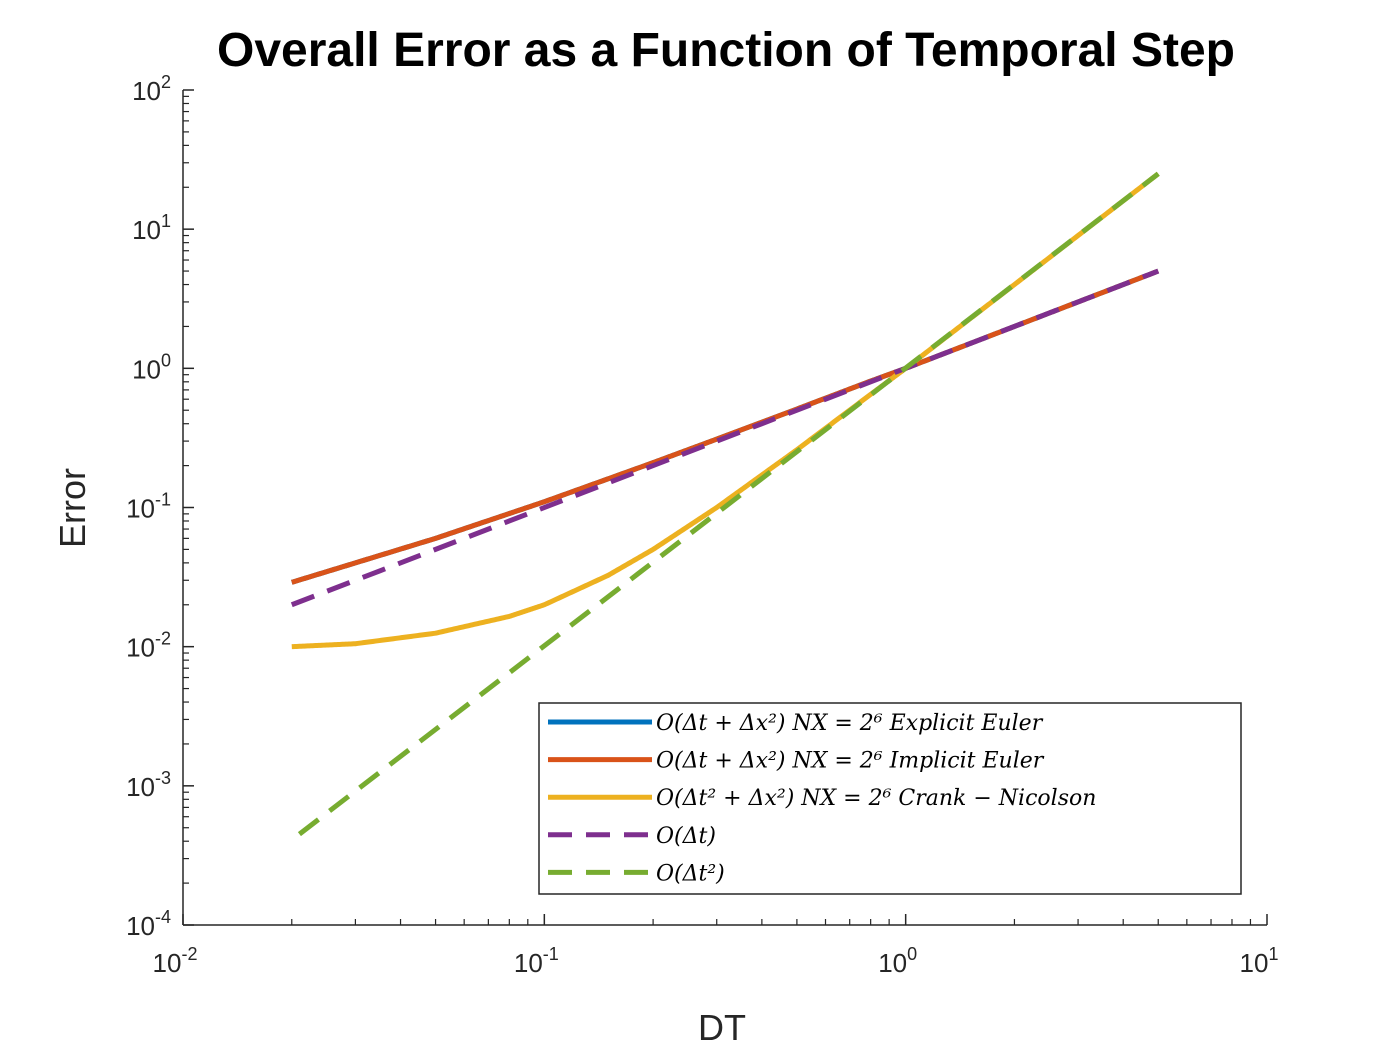  I want to click on x-tick-label: 10⁻¹, so click(536, 961).